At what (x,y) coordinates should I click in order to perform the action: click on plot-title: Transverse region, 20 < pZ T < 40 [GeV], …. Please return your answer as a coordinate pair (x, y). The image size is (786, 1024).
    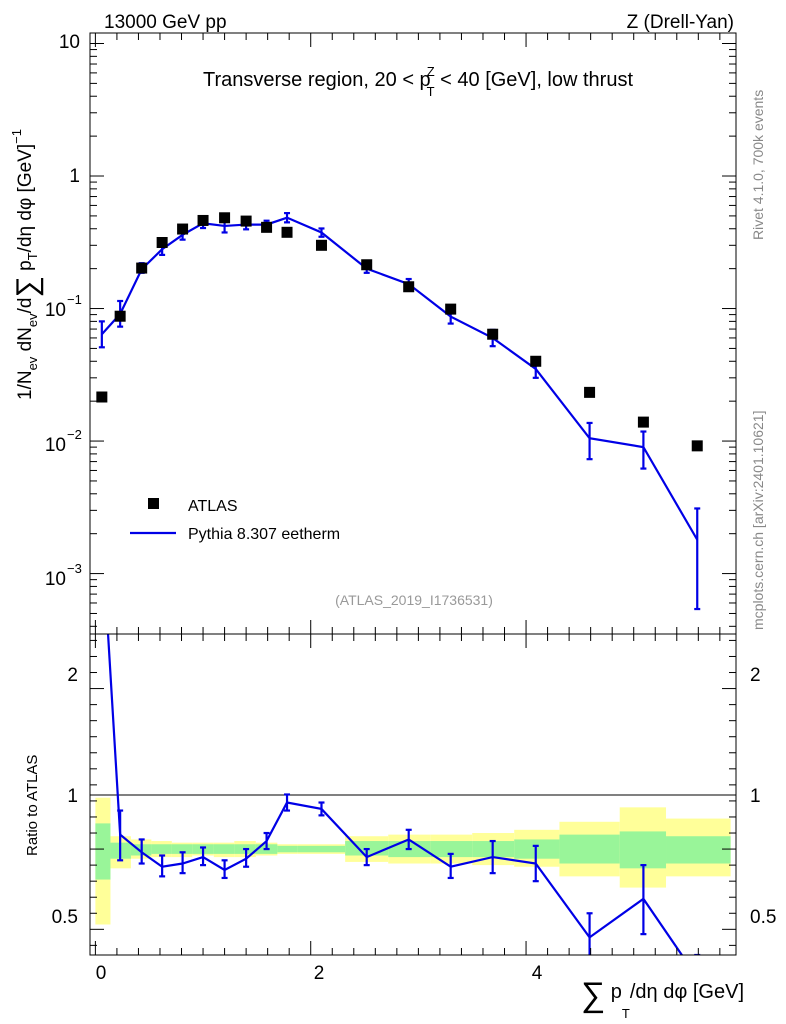
    Looking at the image, I should click on (418, 81).